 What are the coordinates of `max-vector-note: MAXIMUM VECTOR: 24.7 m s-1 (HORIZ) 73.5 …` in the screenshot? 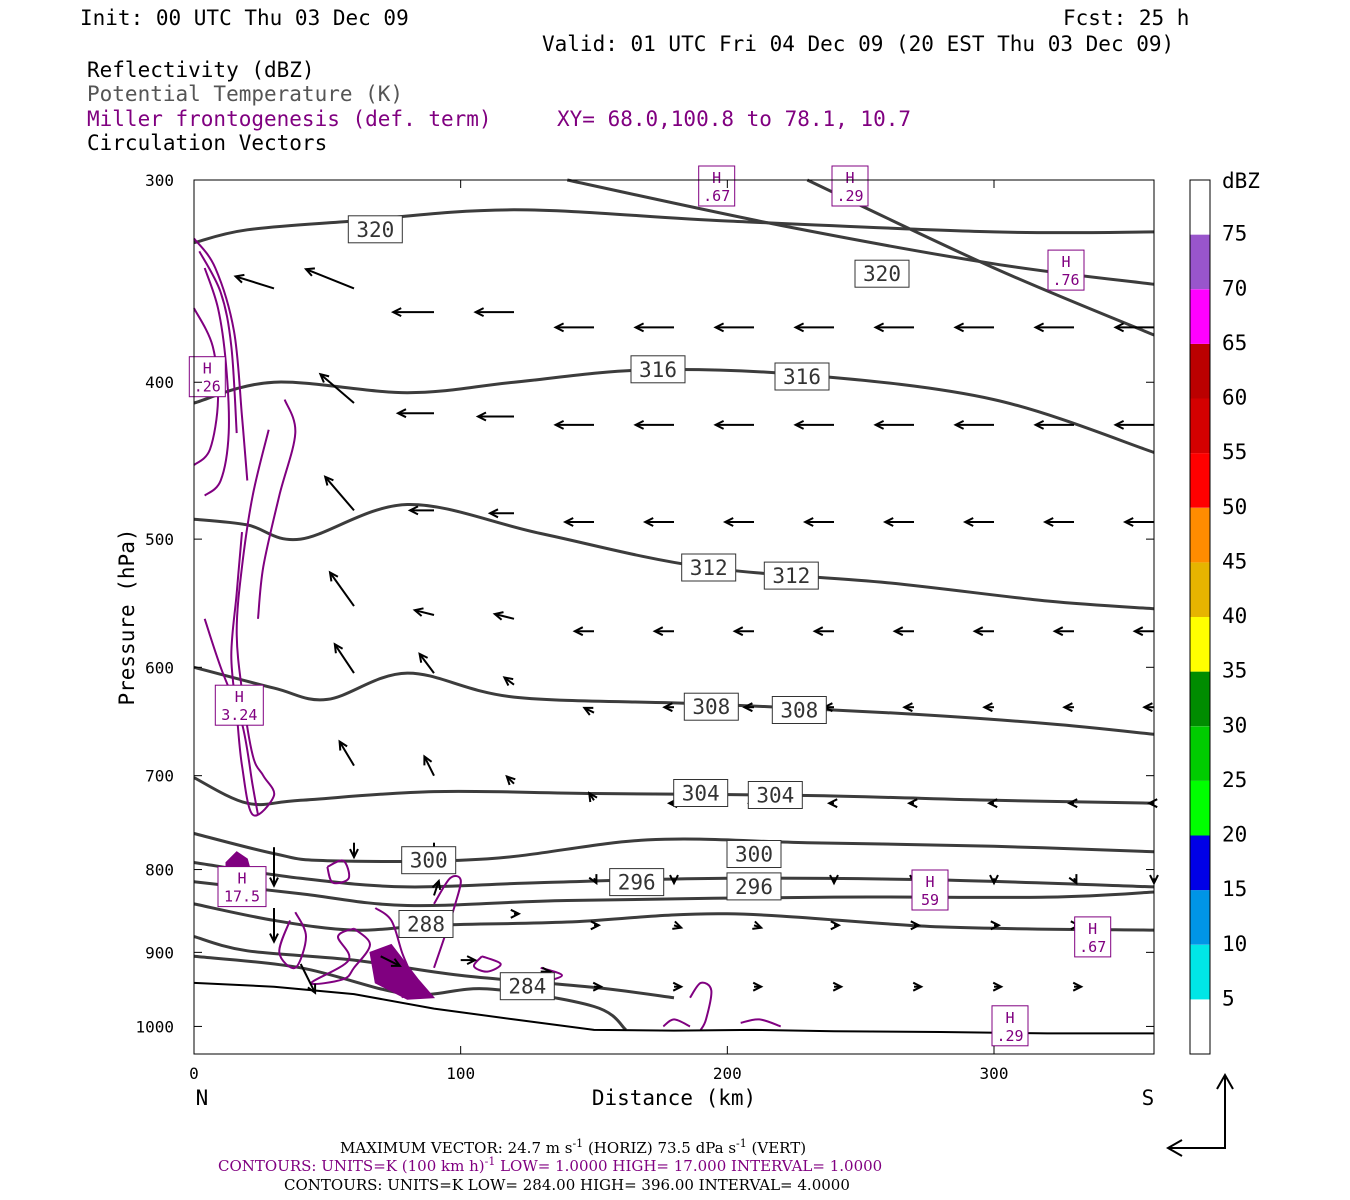 It's located at (573, 1147).